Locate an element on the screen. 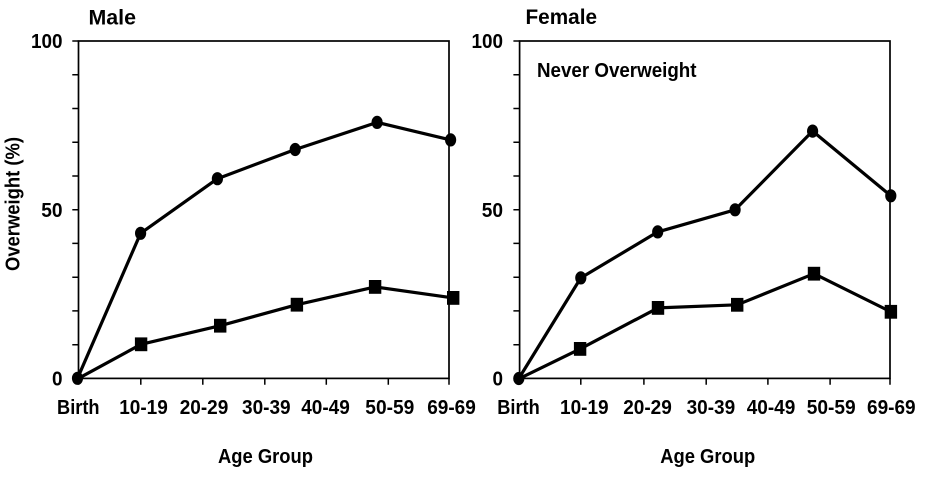  svg-text: Female is located at coordinates (562, 17).